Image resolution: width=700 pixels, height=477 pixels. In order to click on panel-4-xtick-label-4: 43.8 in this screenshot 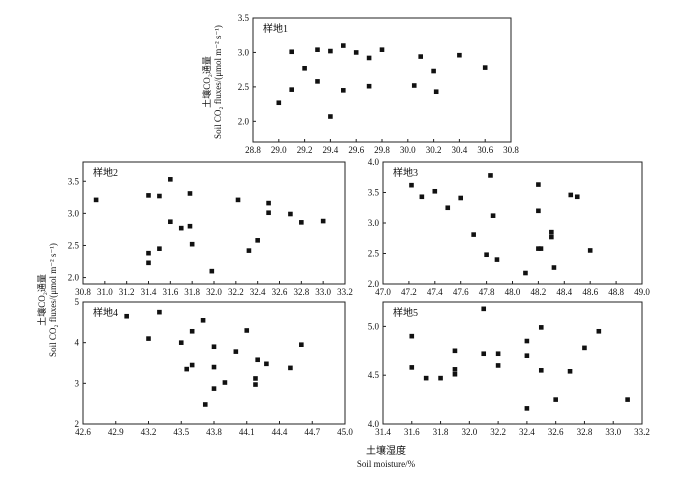, I will do `click(214, 432)`.